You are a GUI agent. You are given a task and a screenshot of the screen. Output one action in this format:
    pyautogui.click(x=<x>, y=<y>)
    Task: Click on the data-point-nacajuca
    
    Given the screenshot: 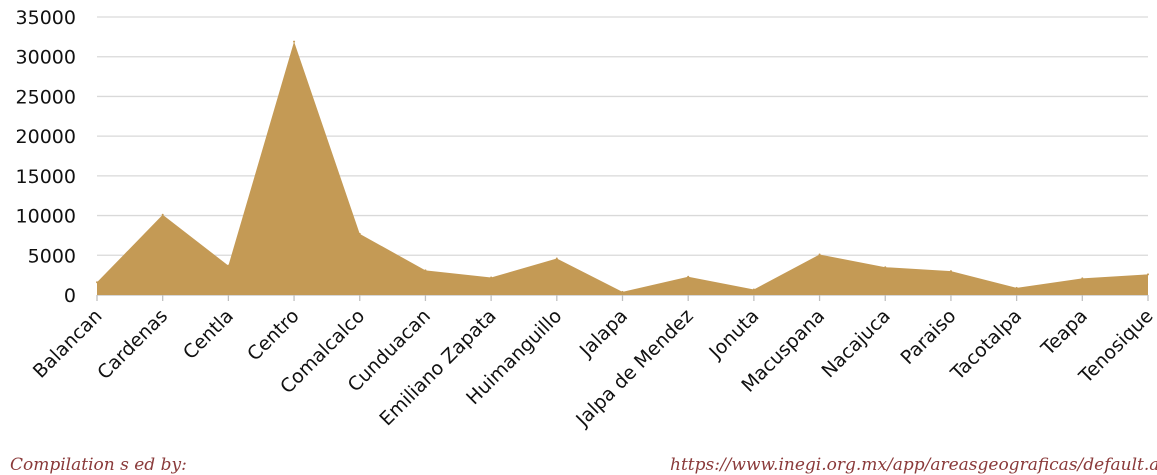 What is the action you would take?
    pyautogui.click(x=885, y=267)
    